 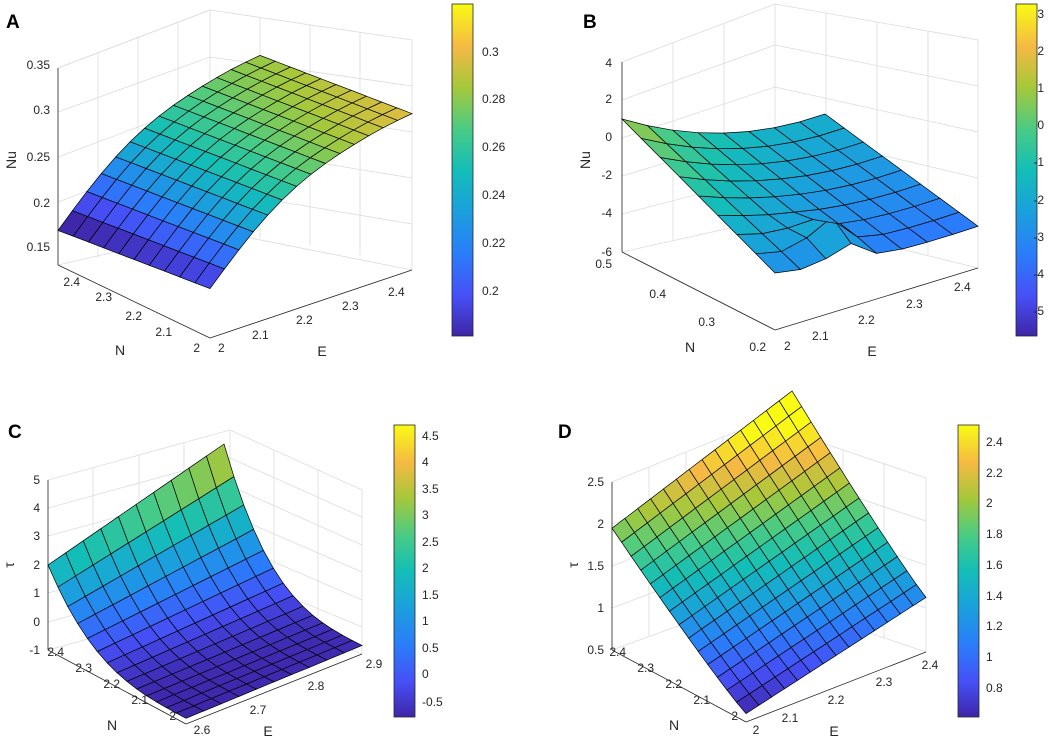 I want to click on colorbar-tick-label: 1.2, so click(x=994, y=626).